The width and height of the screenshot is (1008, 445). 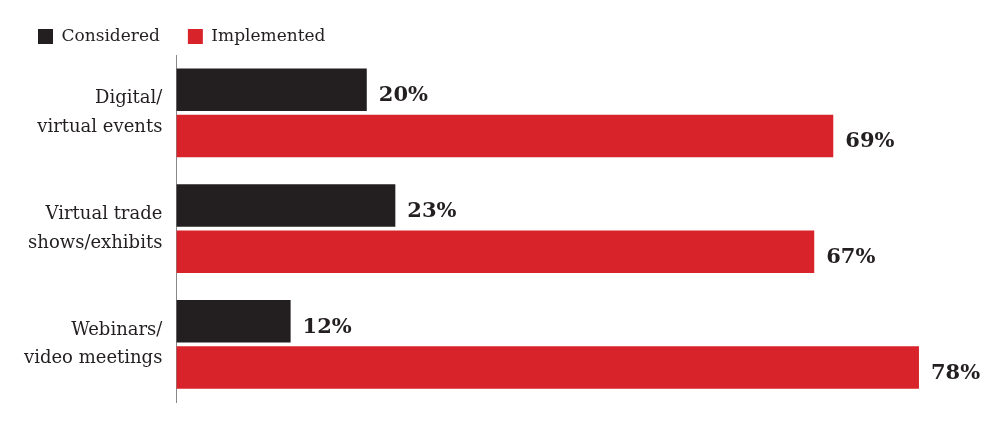 I want to click on y-tick-label: Digital/ virtual events, so click(x=100, y=111).